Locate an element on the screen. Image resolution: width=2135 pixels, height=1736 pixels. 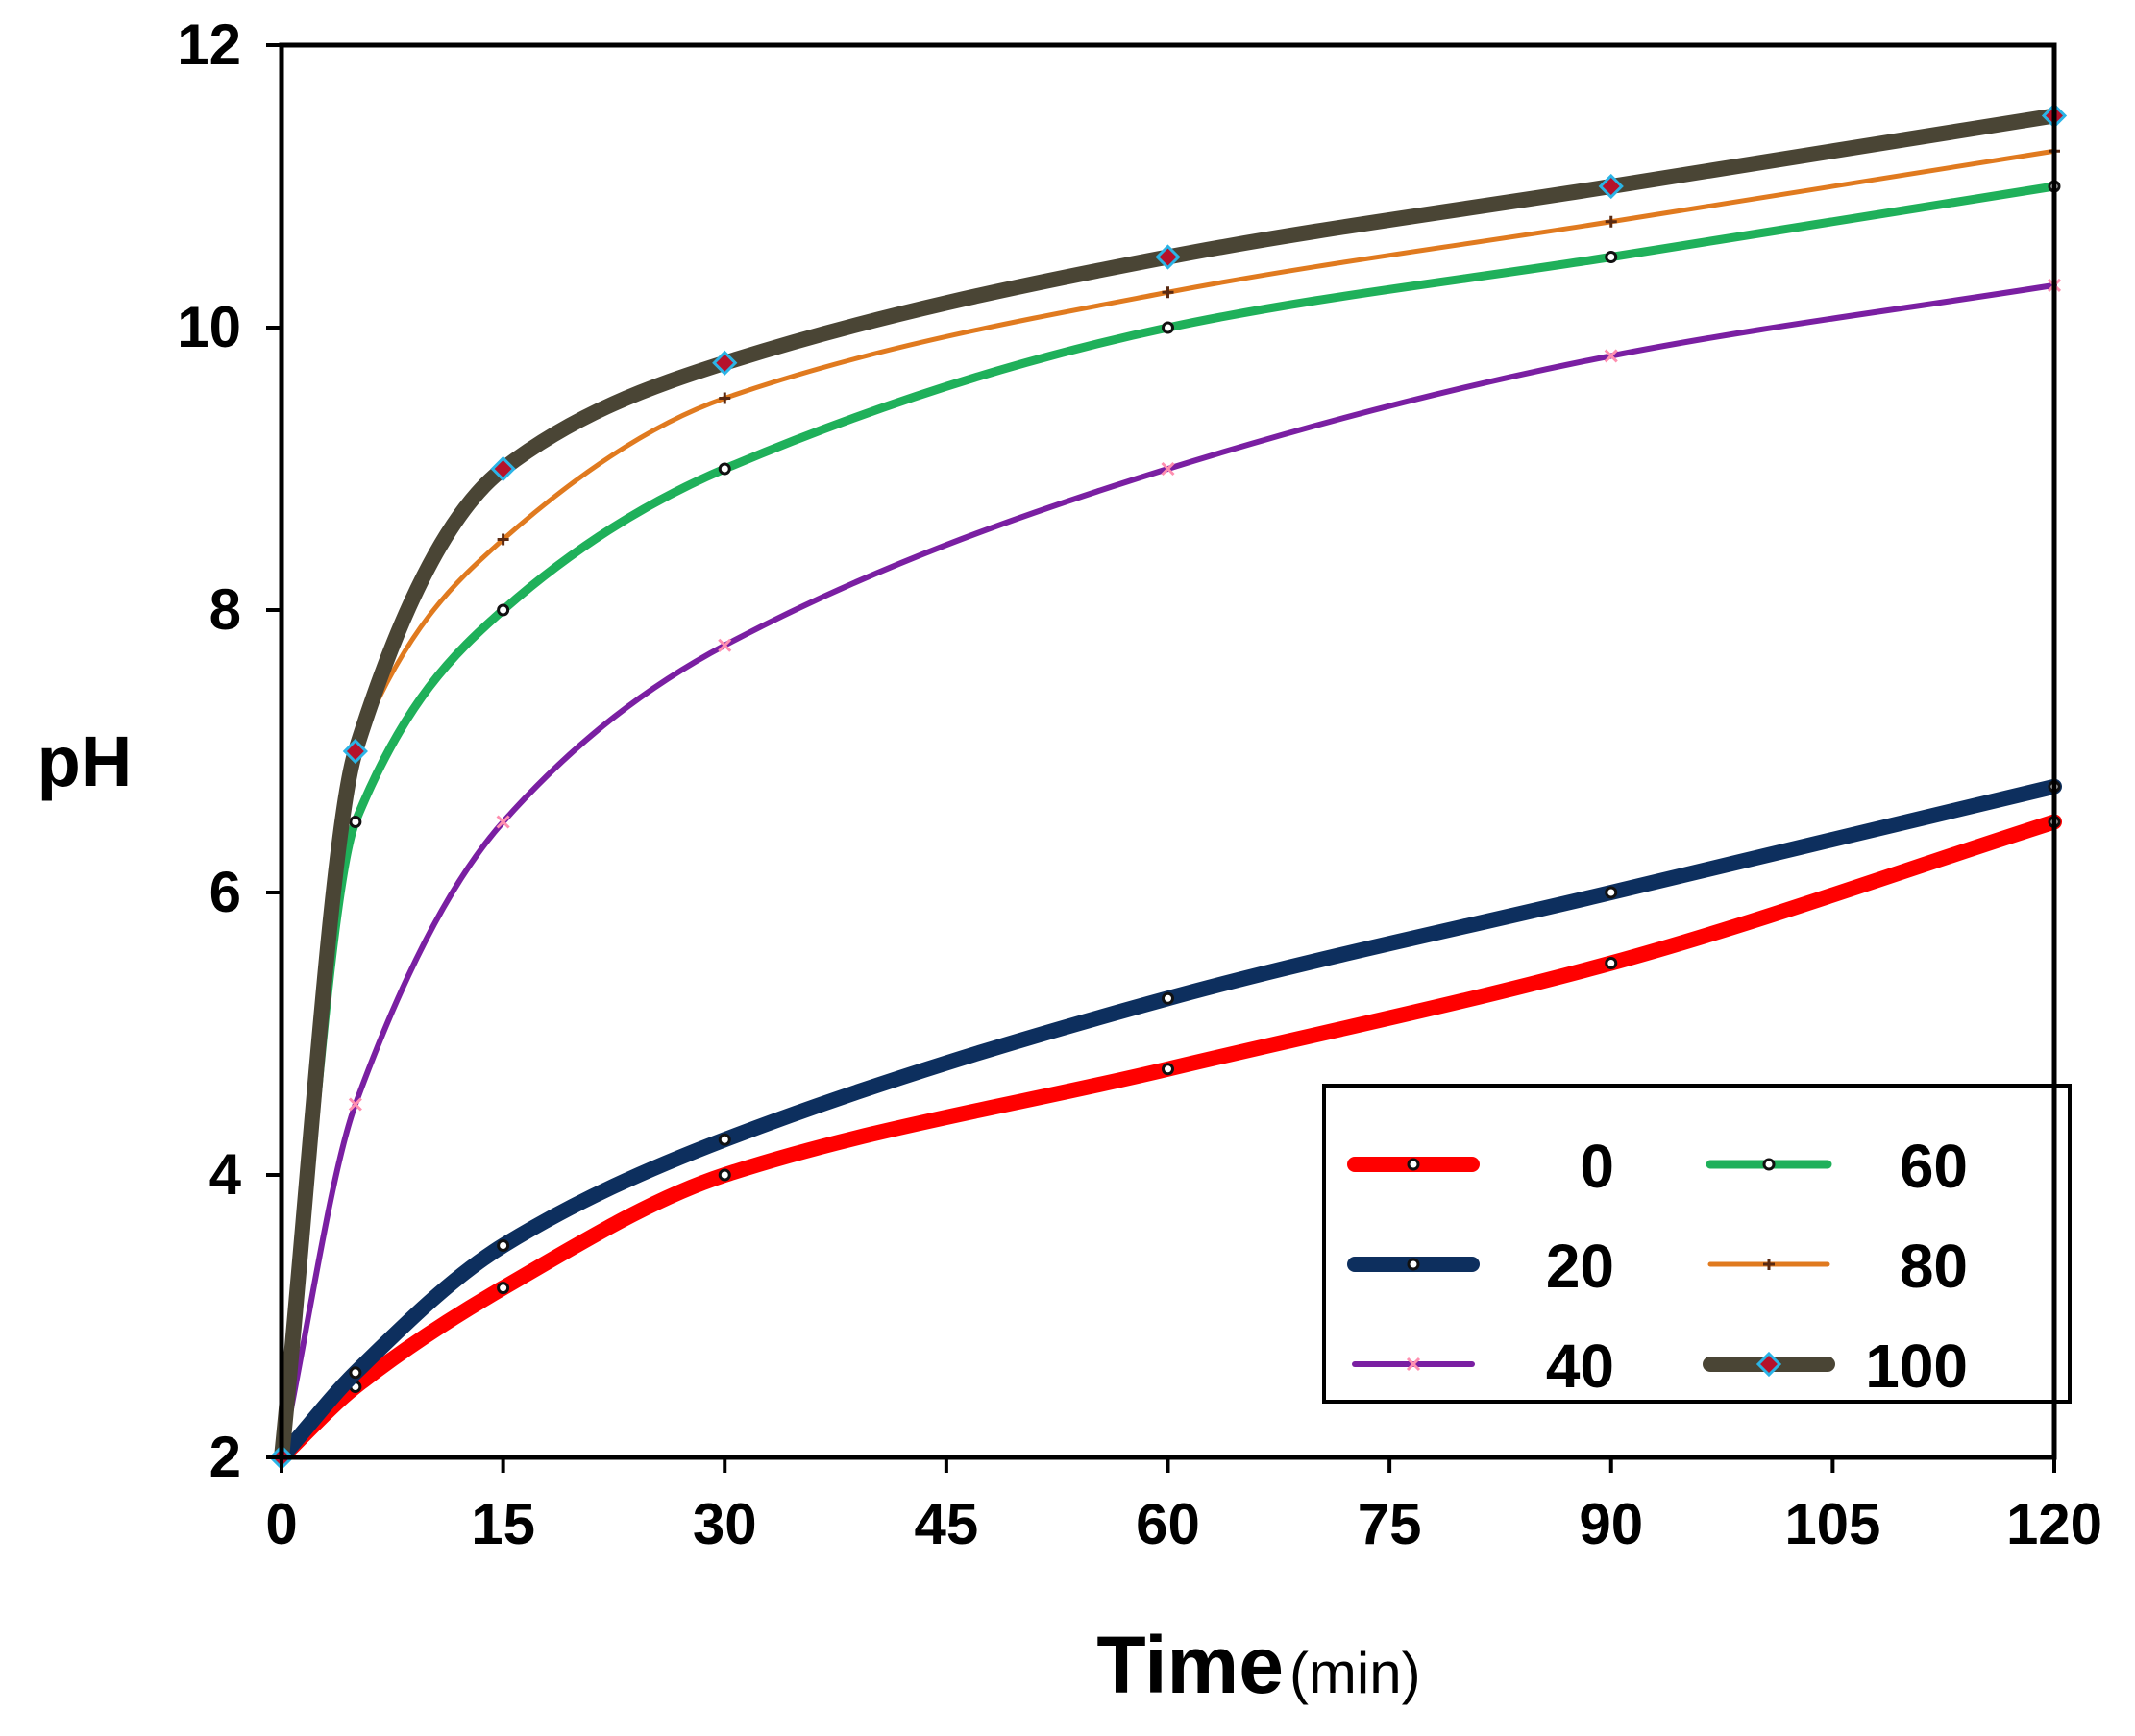
legend-label-40: 40 is located at coordinates (1580, 1366).